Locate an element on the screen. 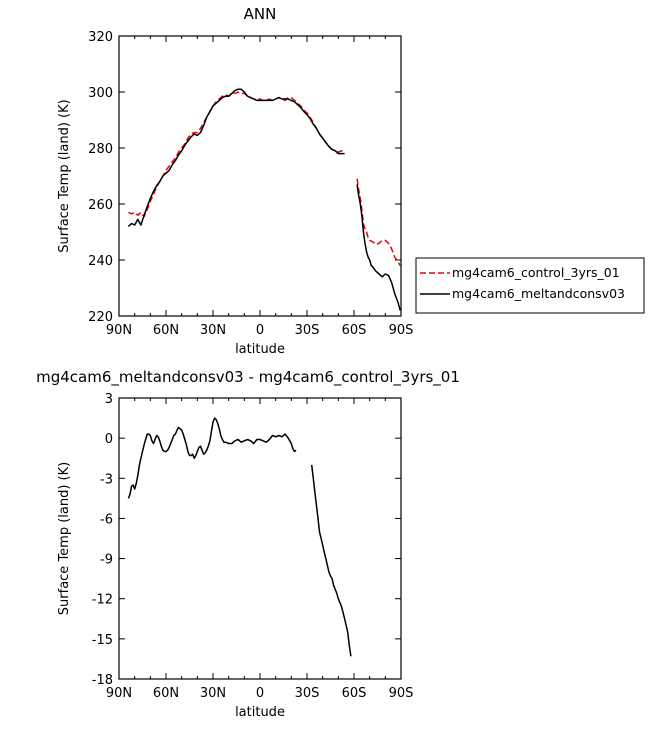 The image size is (650, 730). bottom-x-tick-label: 90N is located at coordinates (119, 693).